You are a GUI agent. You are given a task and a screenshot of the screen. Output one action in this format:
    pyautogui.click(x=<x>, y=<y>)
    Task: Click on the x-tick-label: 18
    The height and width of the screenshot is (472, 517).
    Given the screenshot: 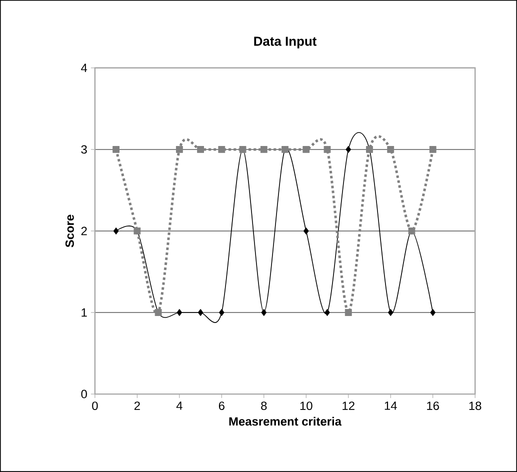 What is the action you would take?
    pyautogui.click(x=475, y=406)
    